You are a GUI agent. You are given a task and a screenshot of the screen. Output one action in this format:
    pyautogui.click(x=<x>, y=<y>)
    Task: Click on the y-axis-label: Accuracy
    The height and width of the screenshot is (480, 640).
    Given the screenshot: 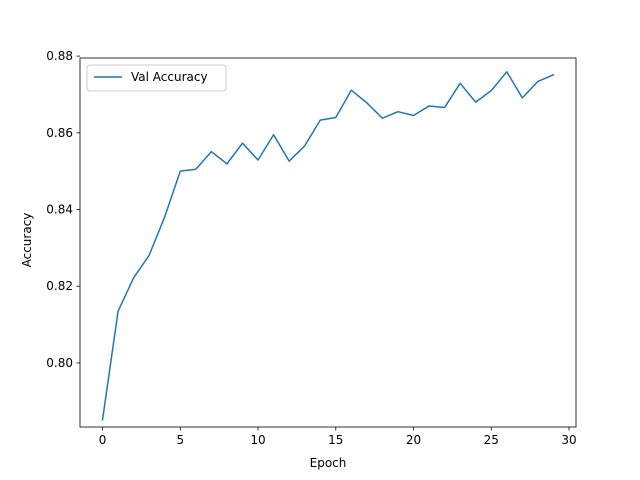 What is the action you would take?
    pyautogui.click(x=27, y=240)
    